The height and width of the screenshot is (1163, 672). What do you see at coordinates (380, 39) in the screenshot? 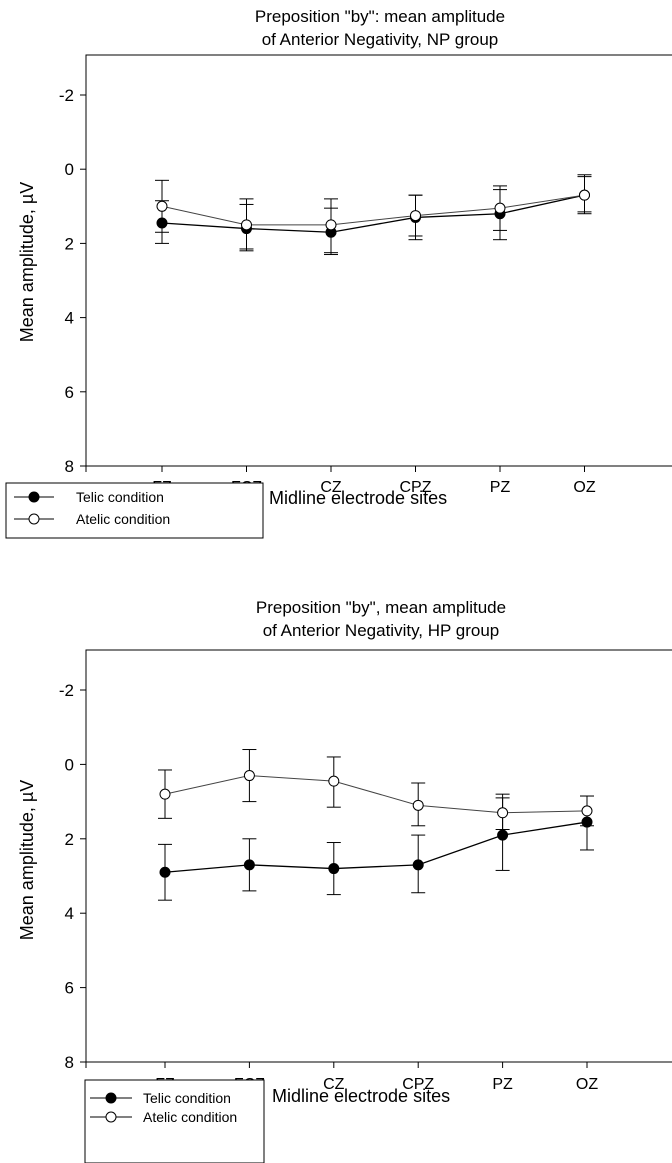
I see `chart-subtitle: of Anterior Negativity, NP group` at bounding box center [380, 39].